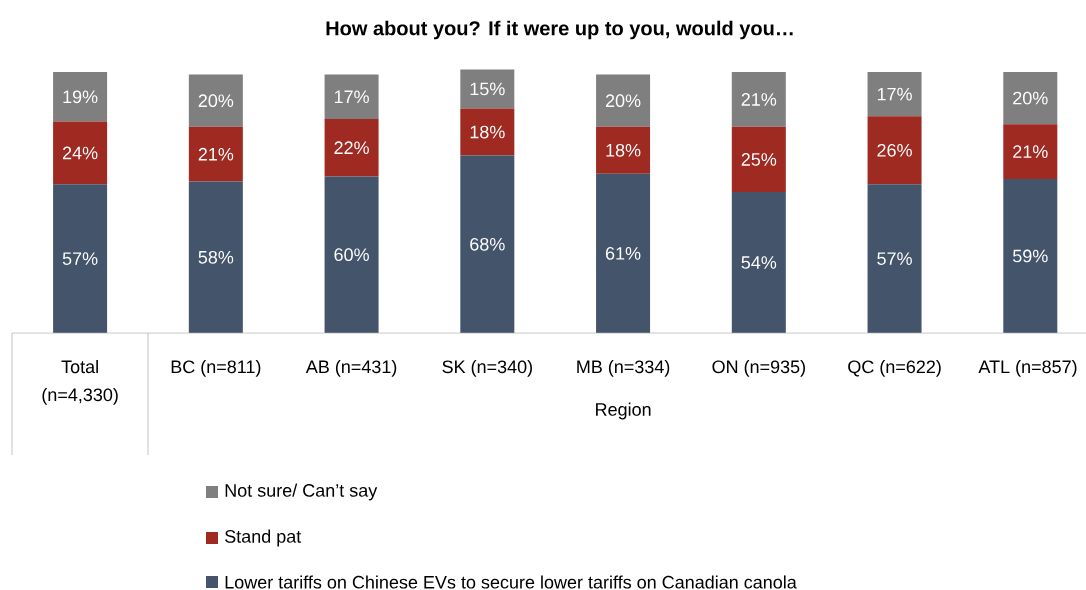  I want to click on data-label: 61%, so click(623, 253).